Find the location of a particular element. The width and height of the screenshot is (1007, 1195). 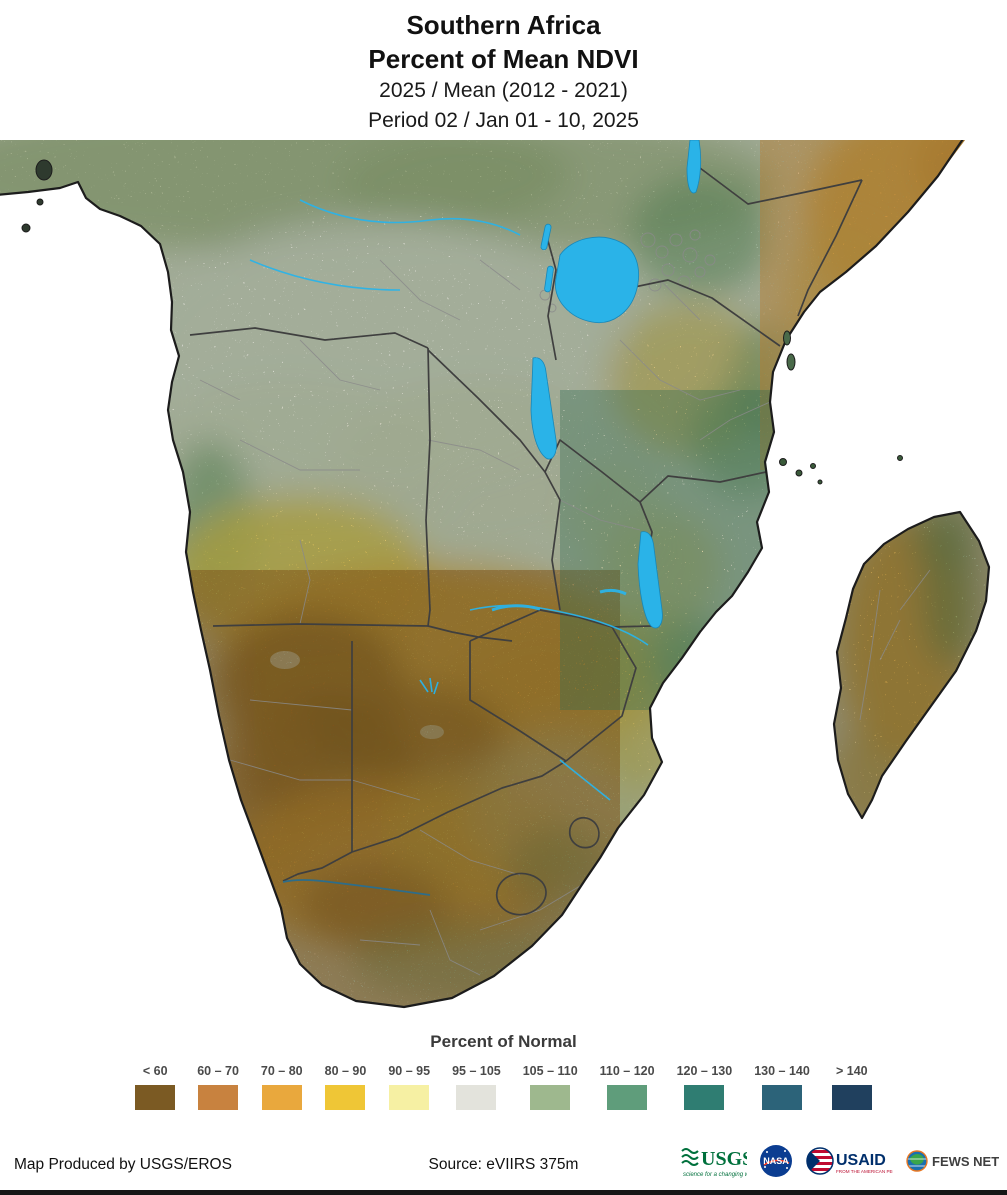

usgs-logo-icon: USGS science for a changing world is located at coordinates (714, 1163).